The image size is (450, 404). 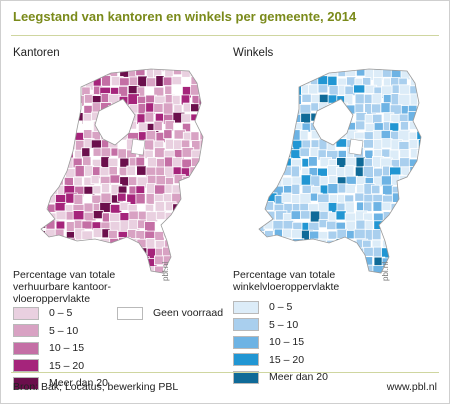 I want to click on legend-label: 5 – 10, so click(x=64, y=330).